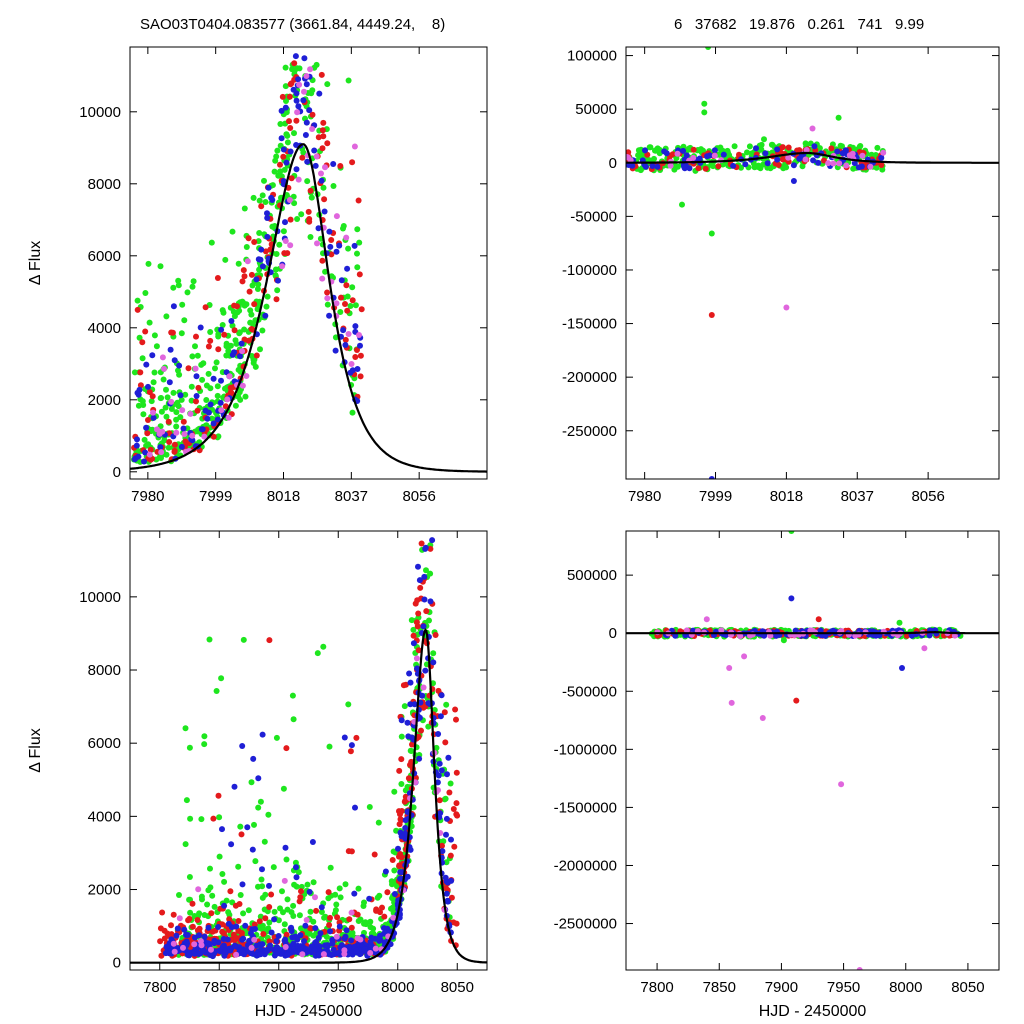  I want to click on x-tick-label: 7800, so click(656, 987).